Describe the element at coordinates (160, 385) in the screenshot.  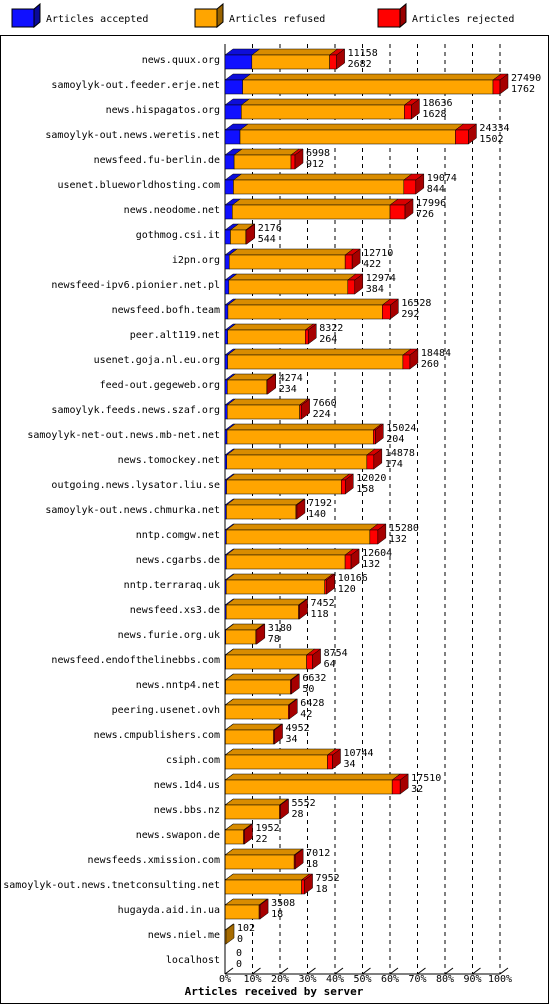
I see `y-tick-label: feed-out.gegeweb.org` at that location.